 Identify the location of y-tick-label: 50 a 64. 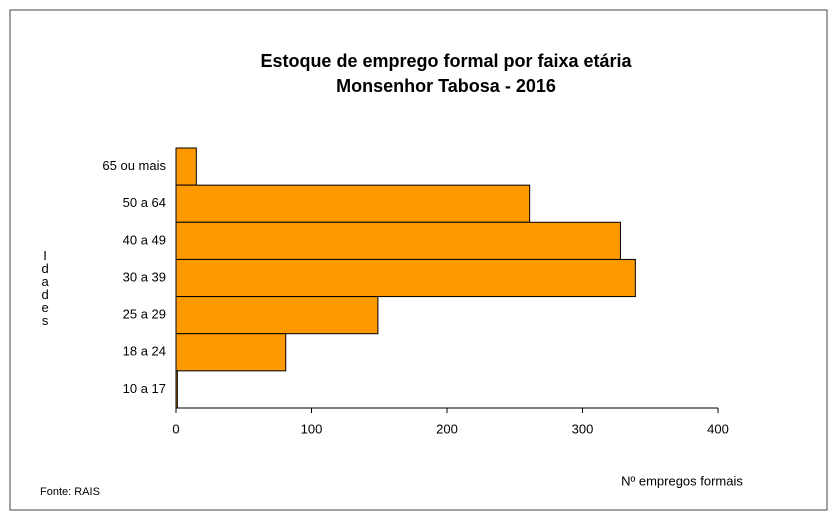
(144, 202).